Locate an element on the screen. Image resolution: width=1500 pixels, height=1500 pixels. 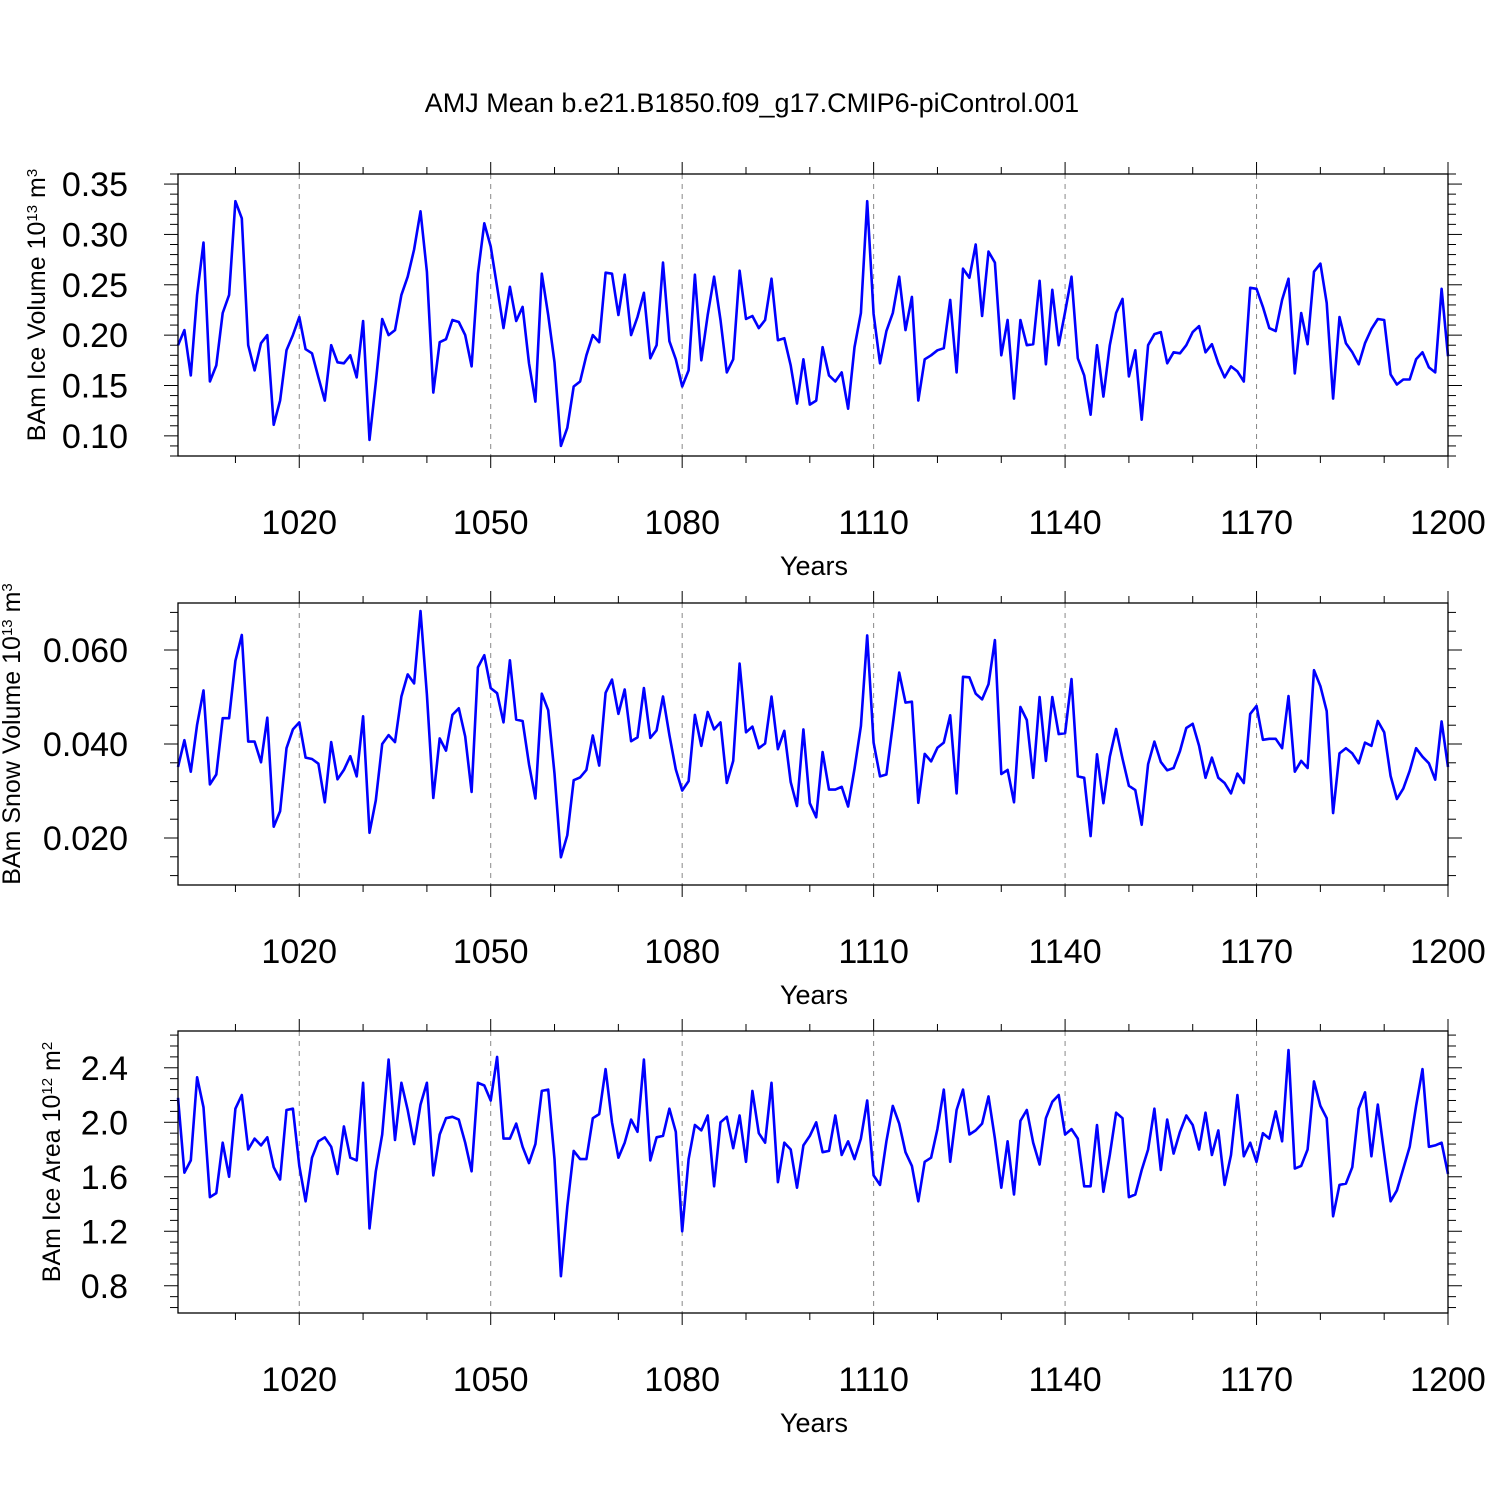
y-tick-label: 0.020 is located at coordinates (85, 839).